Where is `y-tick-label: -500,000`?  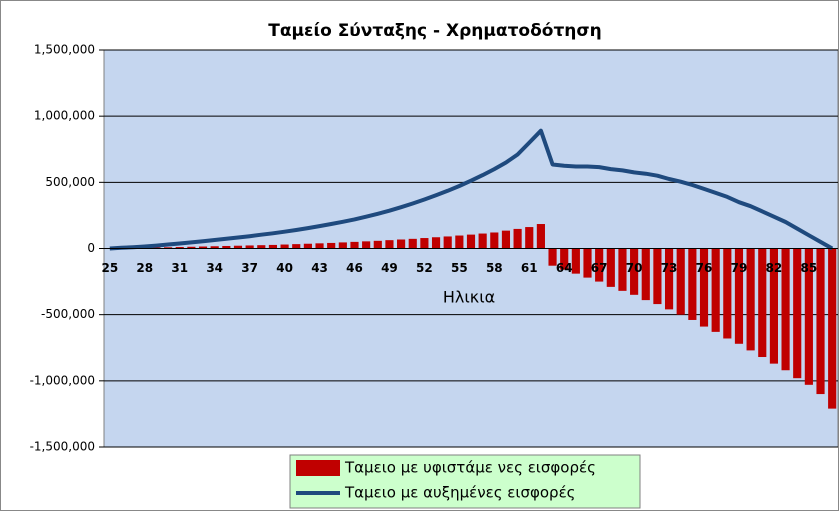
y-tick-label: -500,000 is located at coordinates (68, 314).